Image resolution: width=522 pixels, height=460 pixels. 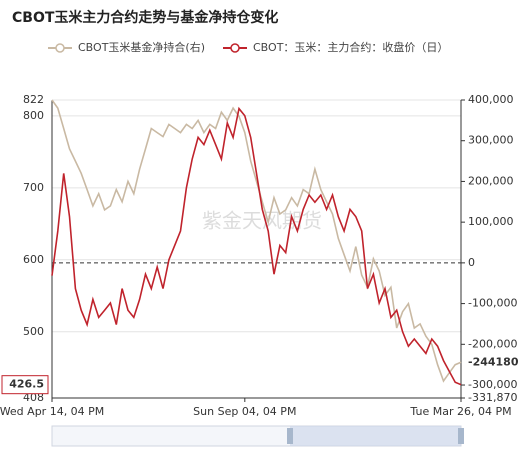 I want to click on chart-title: CBOT玉米主力合约走势与基金净持仓变化, so click(x=145, y=17).